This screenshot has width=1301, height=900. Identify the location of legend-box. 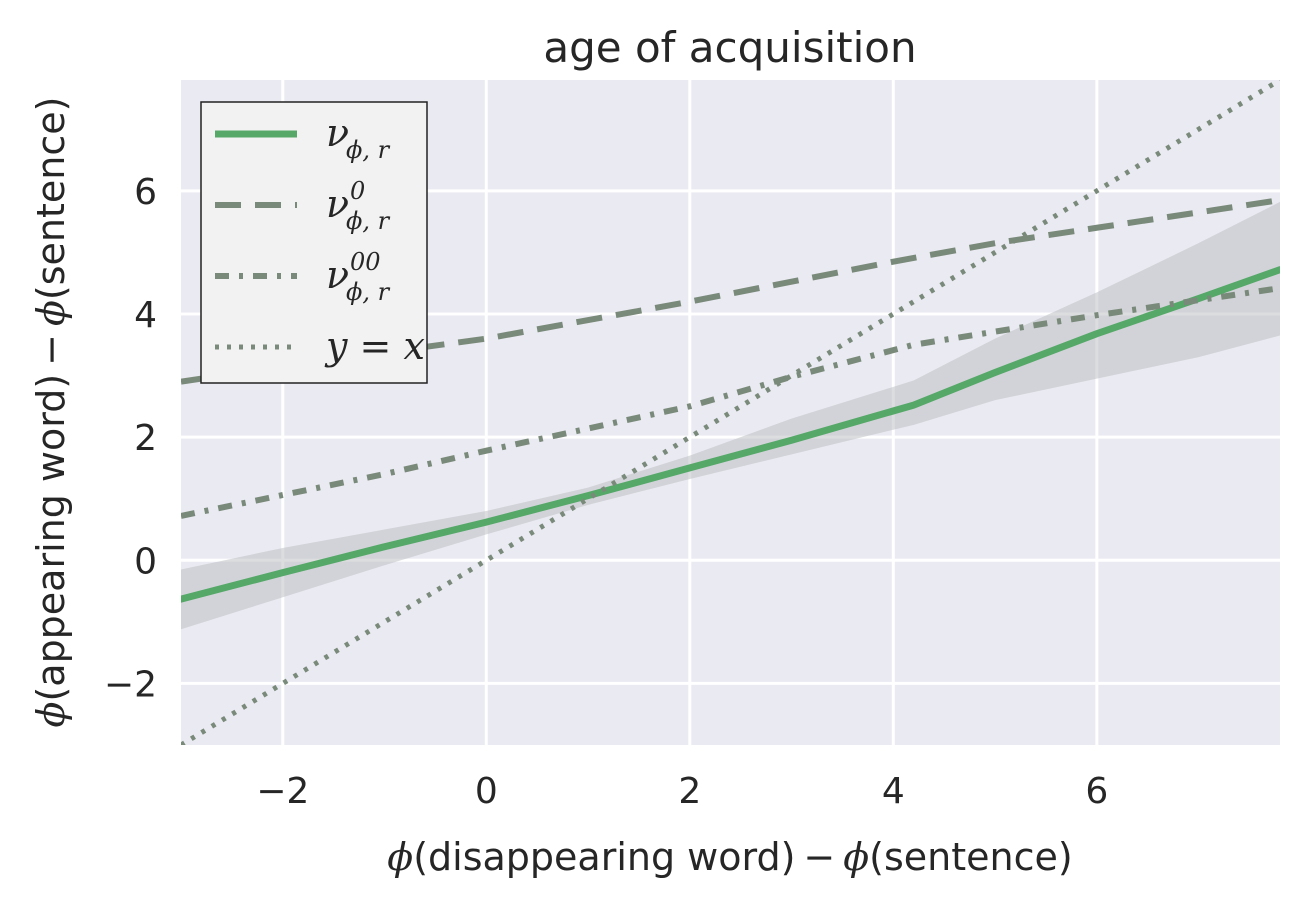
(314, 242).